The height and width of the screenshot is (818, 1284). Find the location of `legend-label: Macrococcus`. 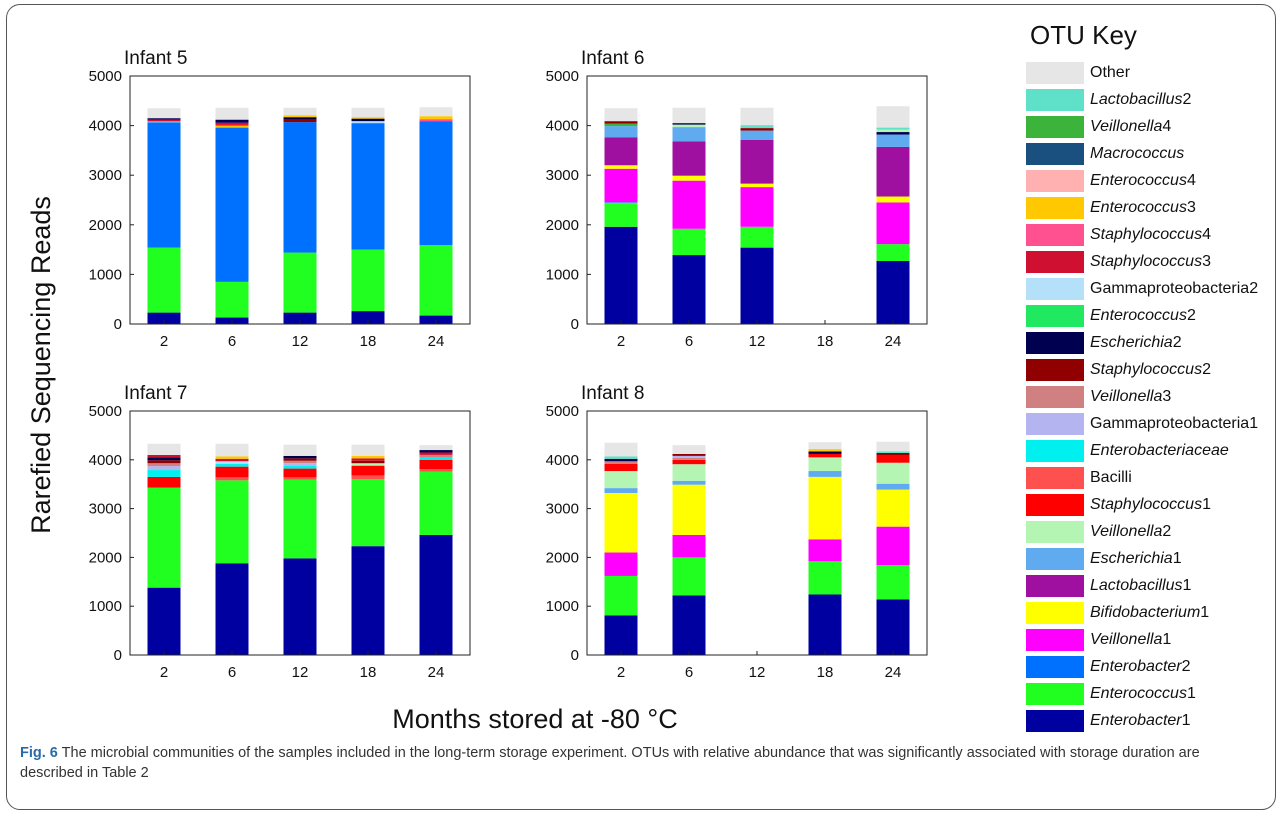

legend-label: Macrococcus is located at coordinates (1137, 153).